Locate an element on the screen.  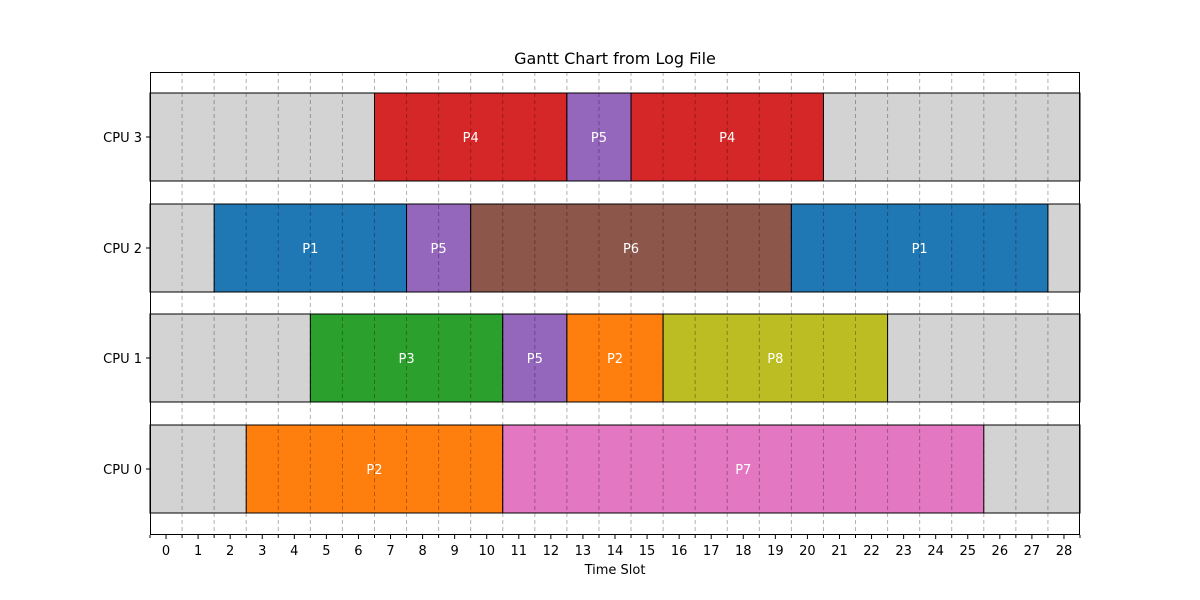
task-bar-p2 is located at coordinates (374, 469).